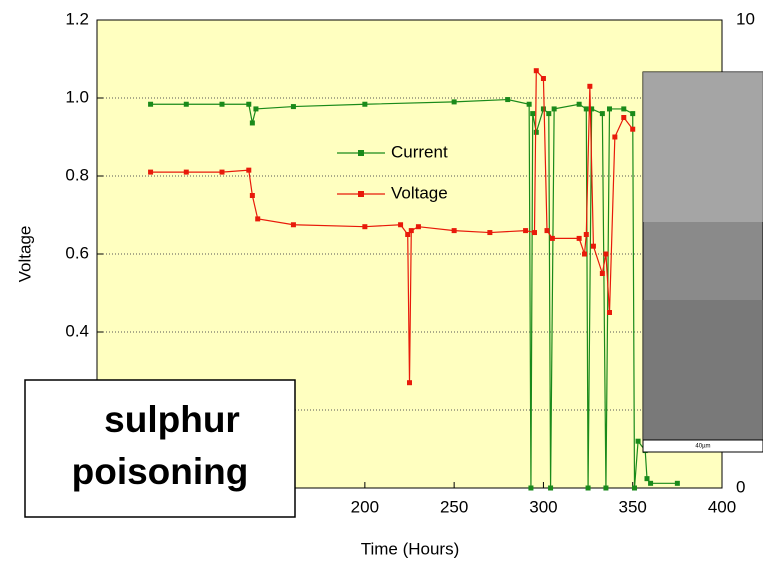 The image size is (763, 573). Describe the element at coordinates (77, 96) in the screenshot. I see `y-tick-label: 1.0` at that location.